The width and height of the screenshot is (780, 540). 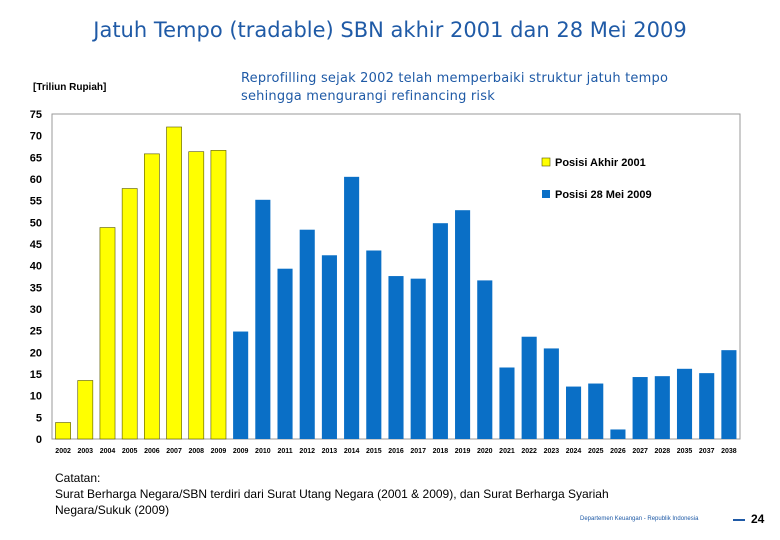 What do you see at coordinates (441, 451) in the screenshot?
I see `x-tick-label: 2018` at bounding box center [441, 451].